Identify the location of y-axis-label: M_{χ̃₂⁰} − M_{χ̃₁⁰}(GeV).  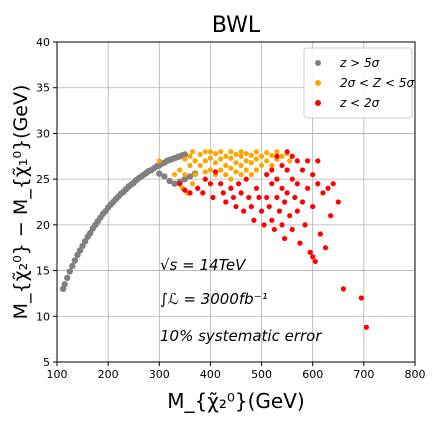
(21, 202).